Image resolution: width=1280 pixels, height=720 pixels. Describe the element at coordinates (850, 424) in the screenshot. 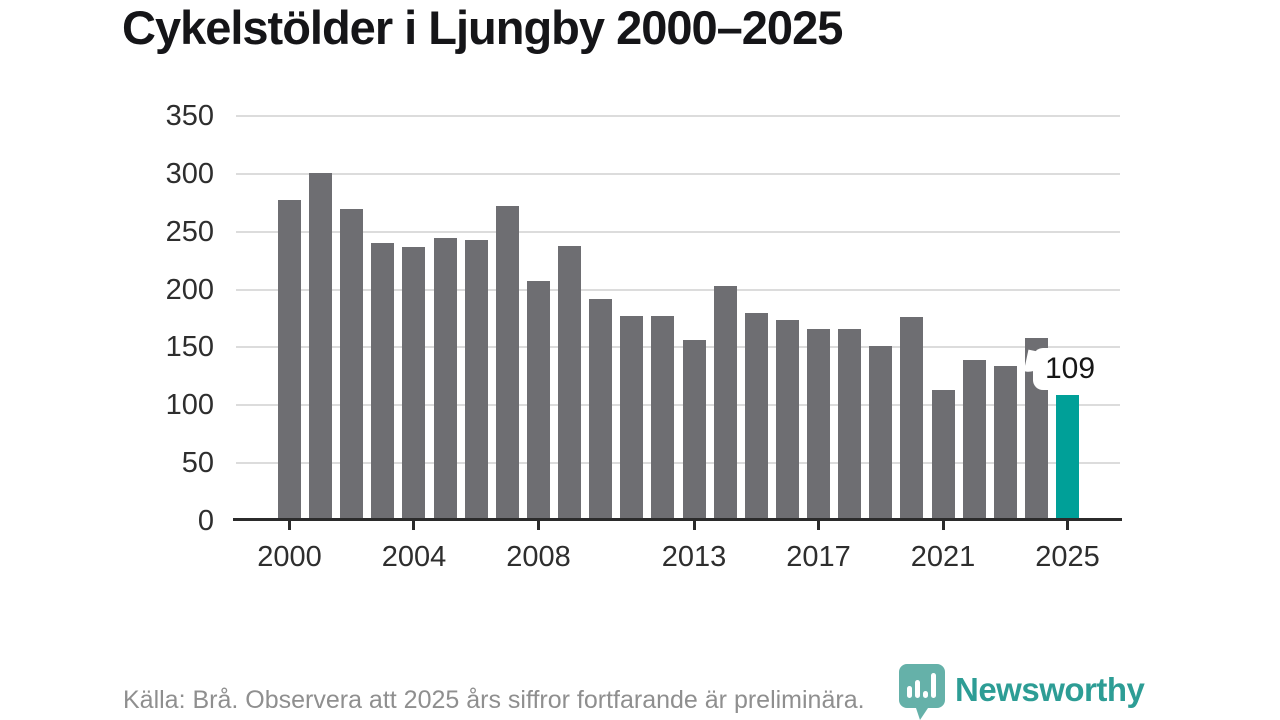

I see `bar-2018` at that location.